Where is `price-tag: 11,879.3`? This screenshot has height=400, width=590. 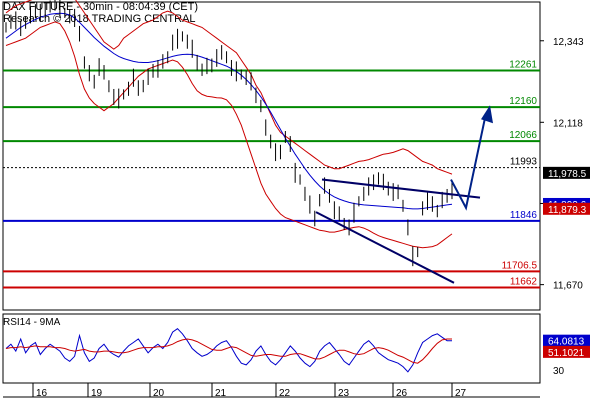 price-tag: 11,879.3 is located at coordinates (567, 210).